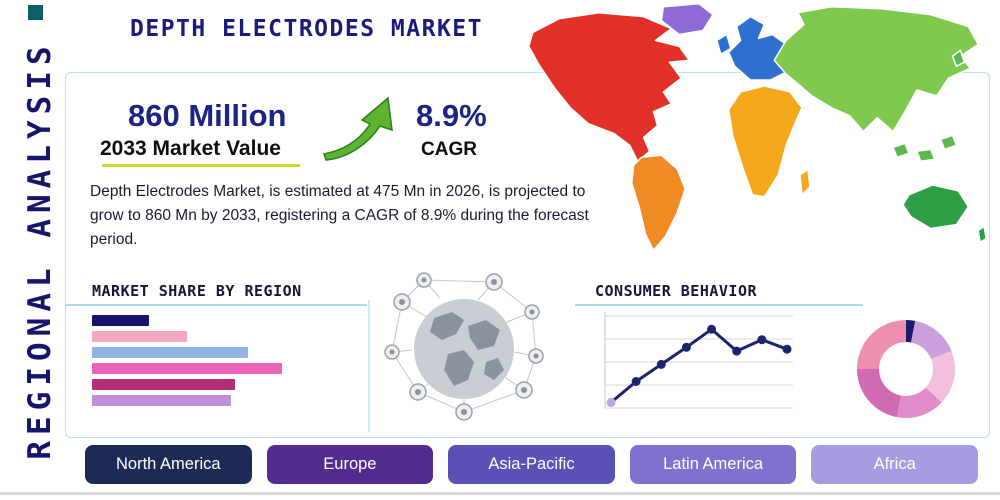  What do you see at coordinates (724, 44) in the screenshot?
I see `map-uk` at bounding box center [724, 44].